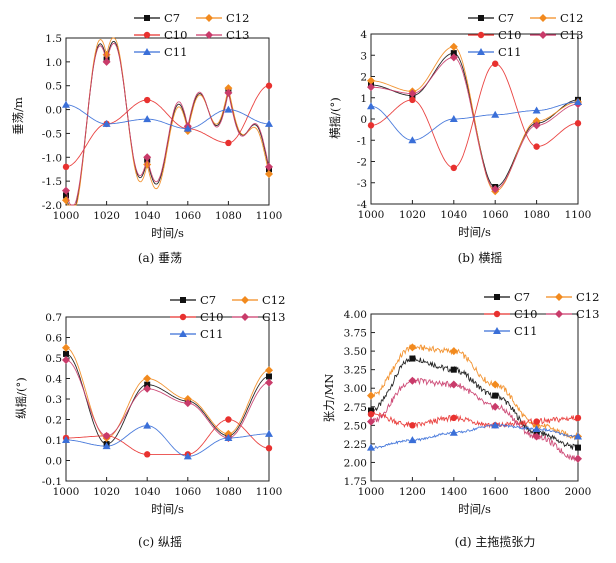  I want to click on legend-item-c13: C13, so click(556, 35).